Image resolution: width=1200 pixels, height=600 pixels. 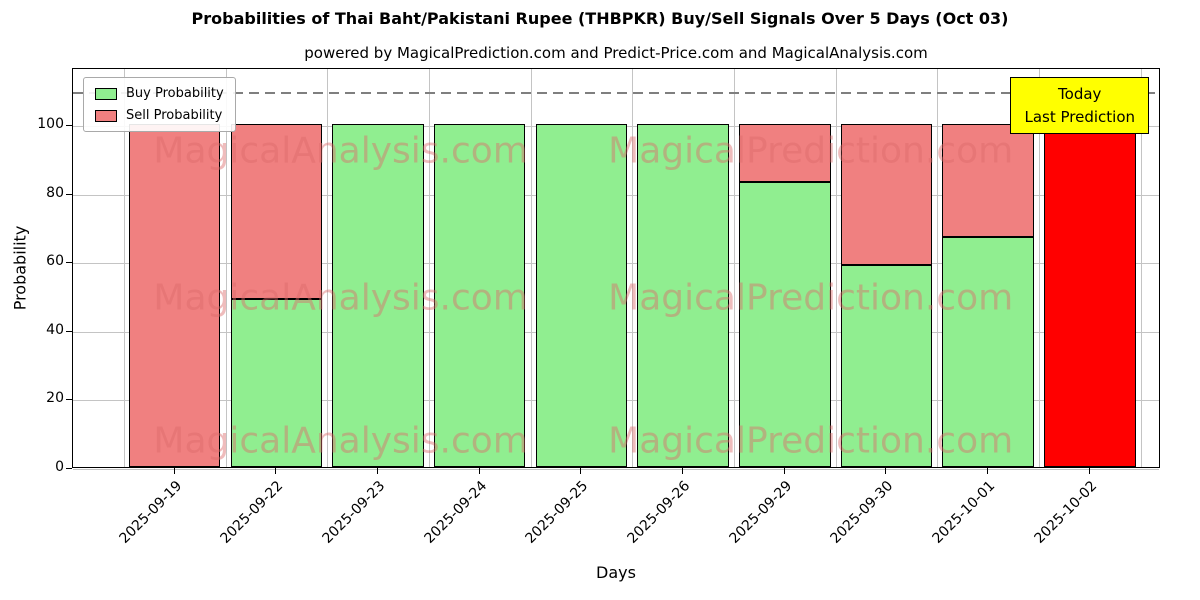 I want to click on legend-label-sell: Sell Probability, so click(x=174, y=115).